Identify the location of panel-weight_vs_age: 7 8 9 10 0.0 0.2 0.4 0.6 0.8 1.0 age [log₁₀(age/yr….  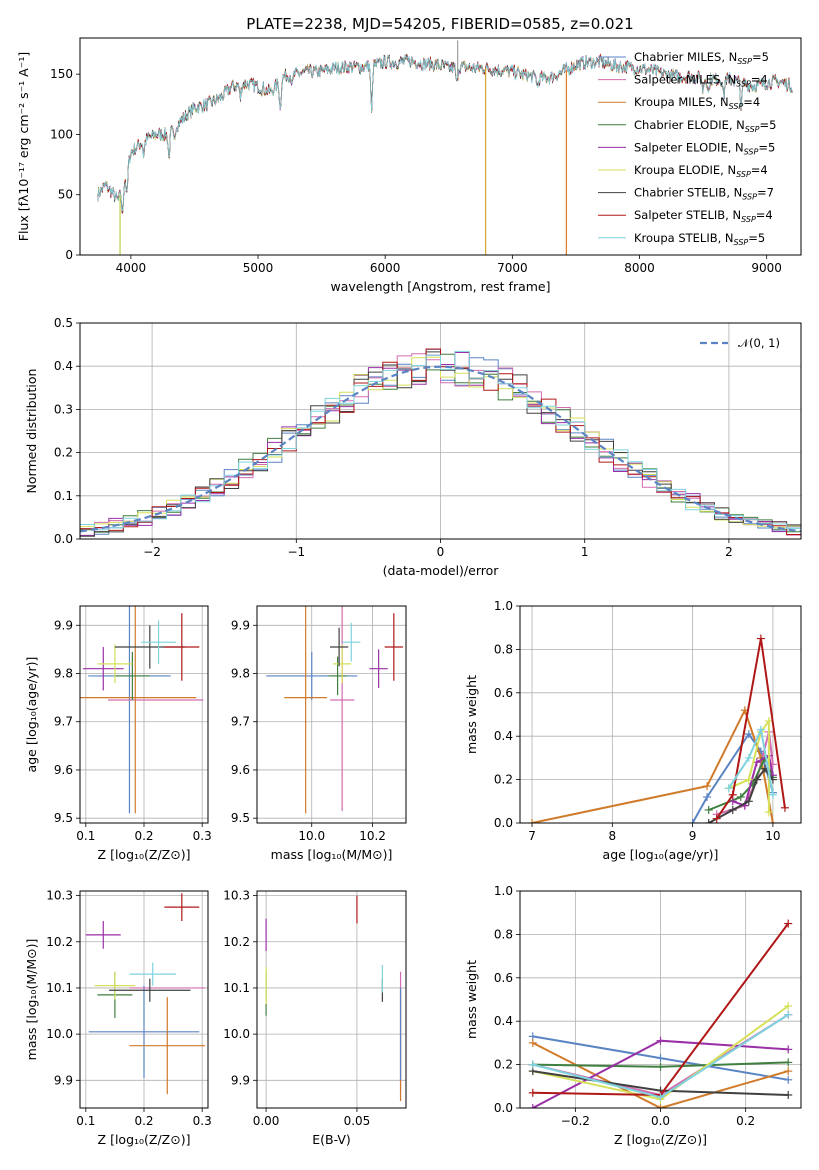
(633, 730).